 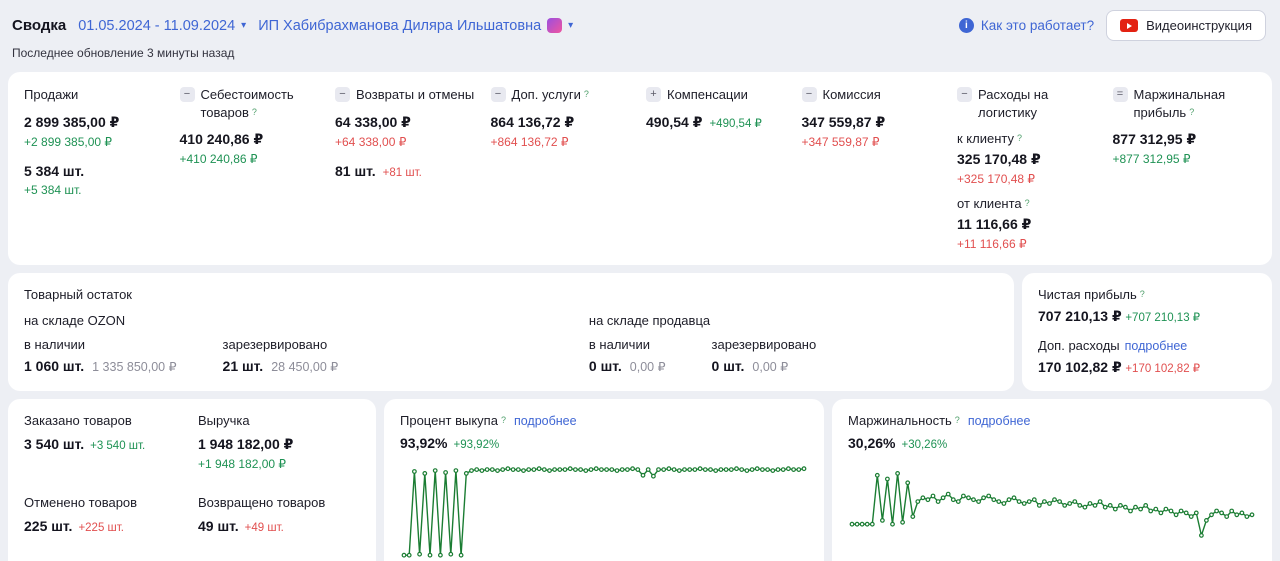 I want to click on metric-title: Доп. услуги?, so click(x=550, y=94).